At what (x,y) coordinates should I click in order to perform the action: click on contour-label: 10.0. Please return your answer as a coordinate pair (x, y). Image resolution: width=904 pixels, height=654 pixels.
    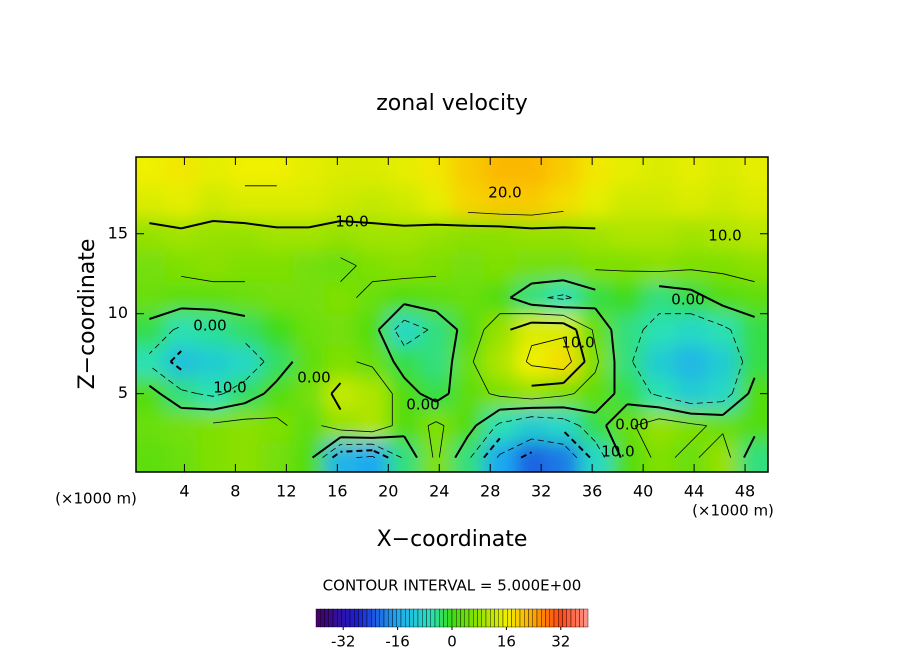
    Looking at the image, I should click on (229, 388).